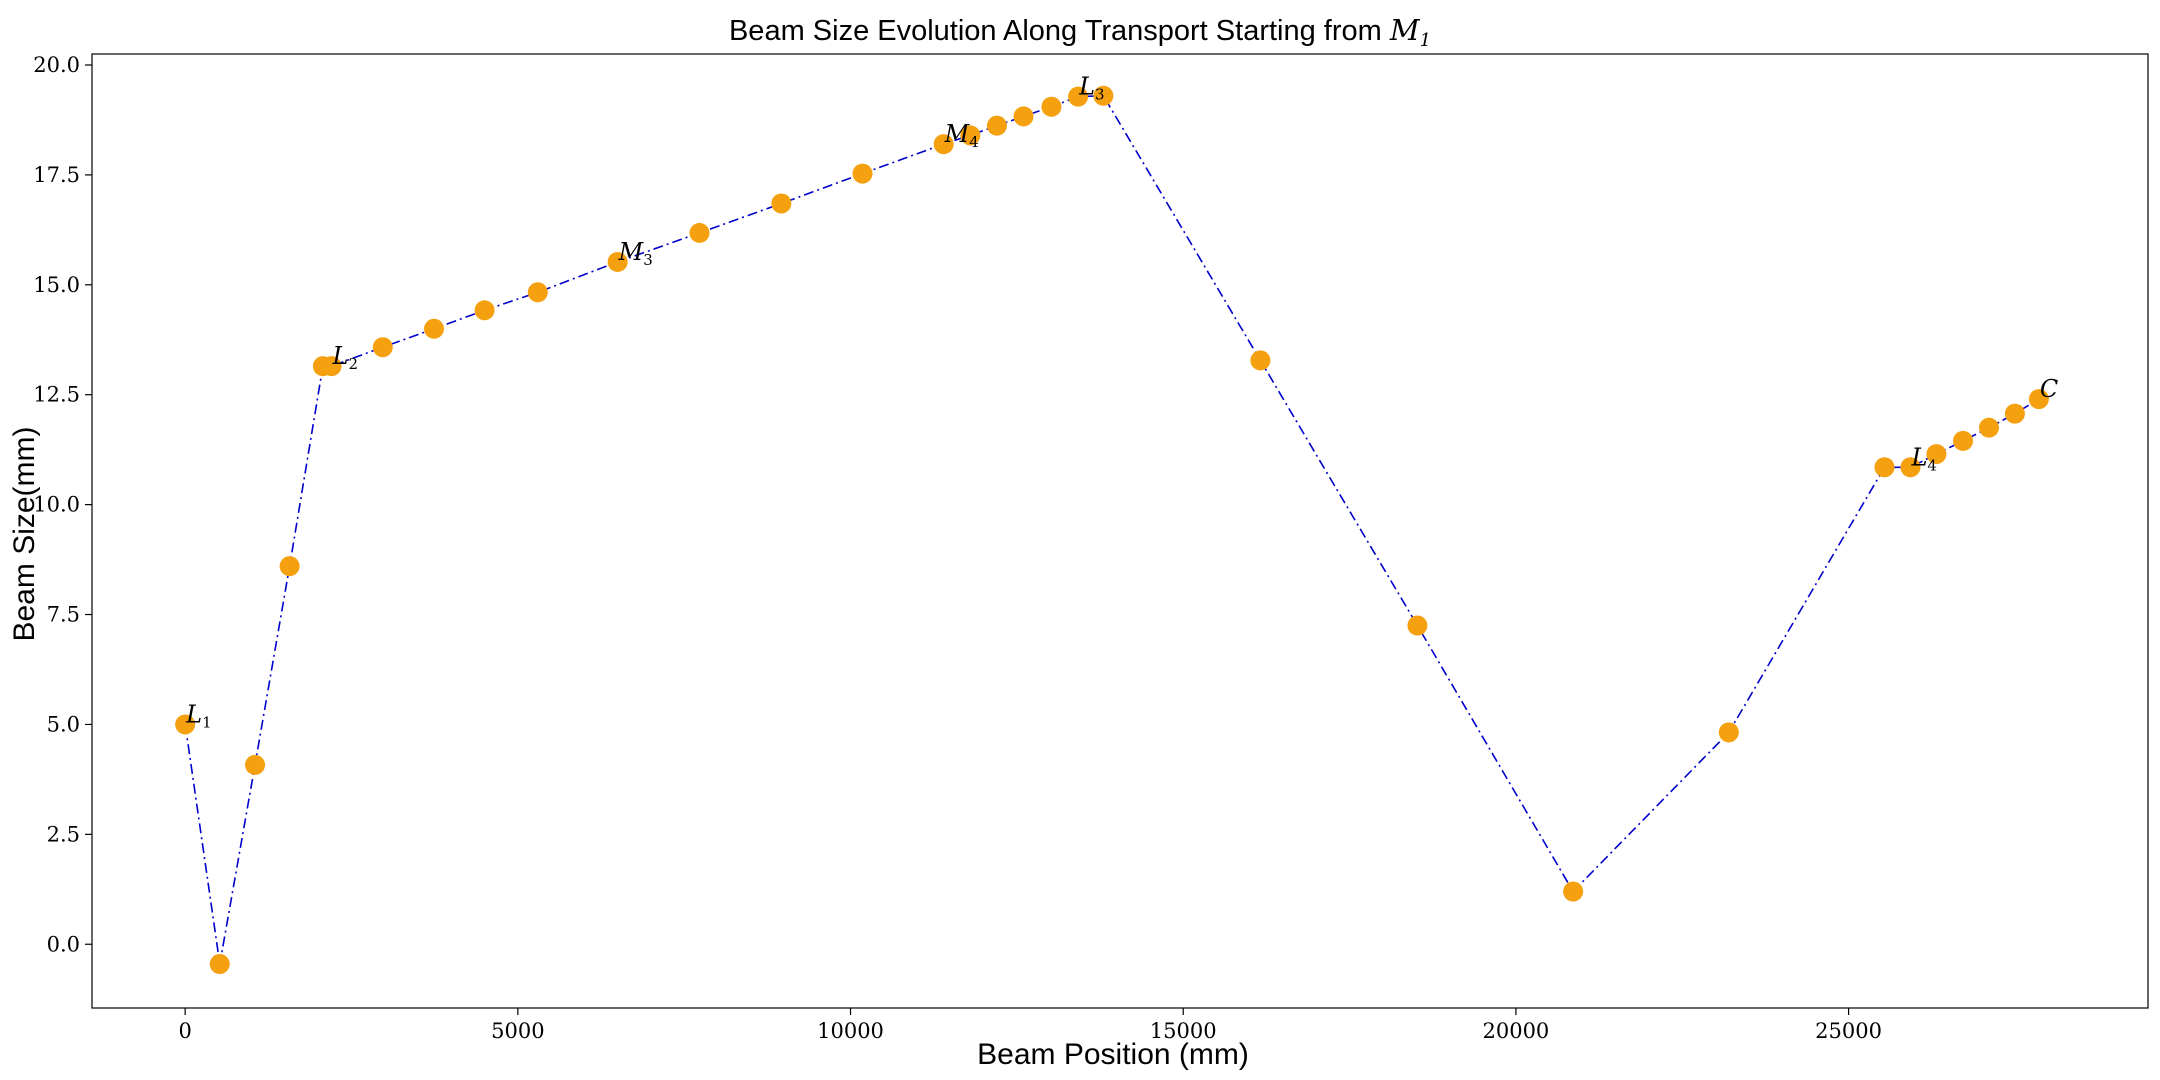  Describe the element at coordinates (1405, 30) in the screenshot. I see `chart-title-math-base: M` at that location.